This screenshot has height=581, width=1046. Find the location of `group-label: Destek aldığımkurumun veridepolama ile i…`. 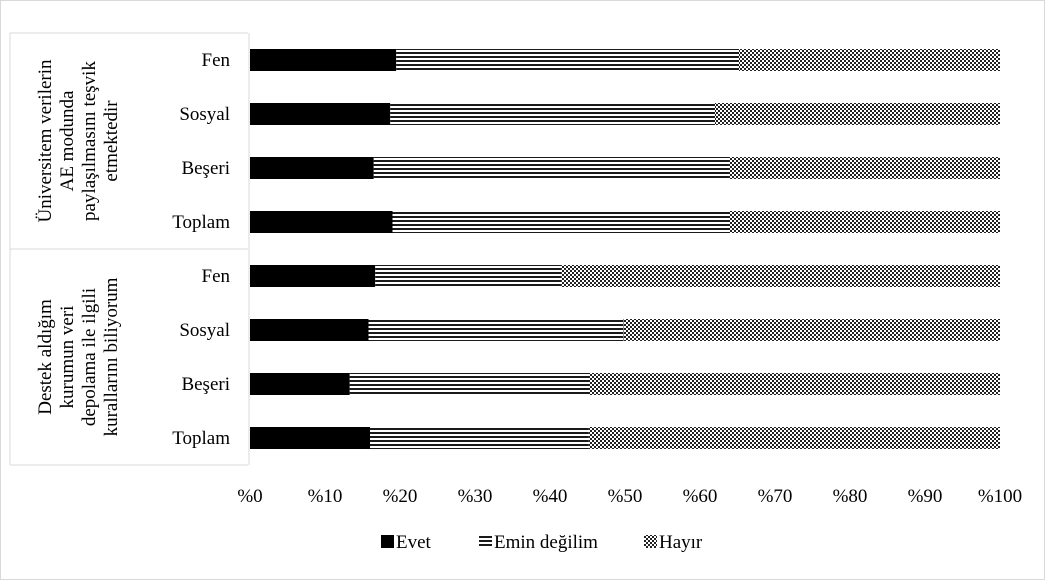

group-label: Destek aldığımkurumun veridepolama ile i… is located at coordinates (78, 356).